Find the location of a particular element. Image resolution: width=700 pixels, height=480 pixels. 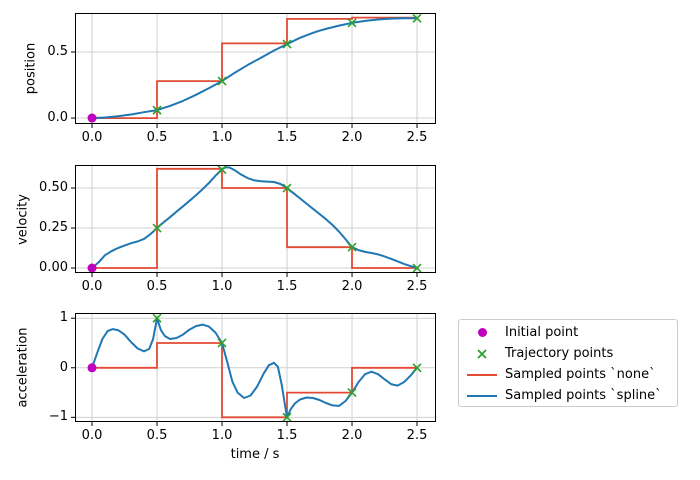

axes-velocity is located at coordinates (253, 221).